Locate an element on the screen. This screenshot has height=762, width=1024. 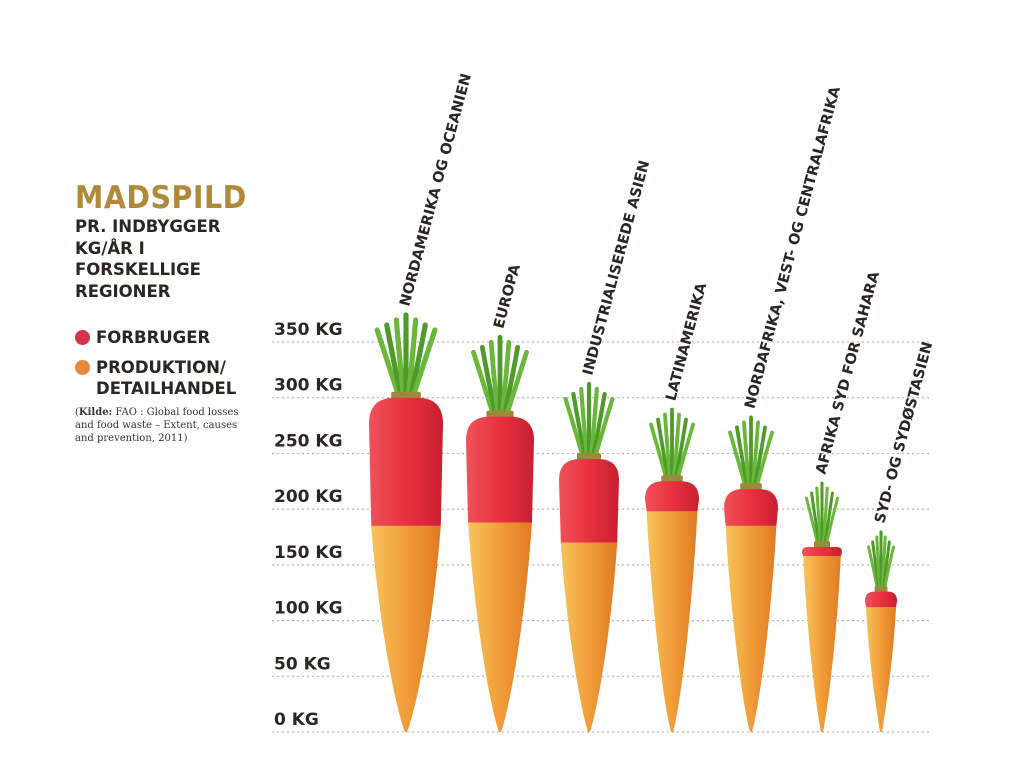
legend-item-production: PRODUKTION/ DETAILHANDEL is located at coordinates (155, 378).